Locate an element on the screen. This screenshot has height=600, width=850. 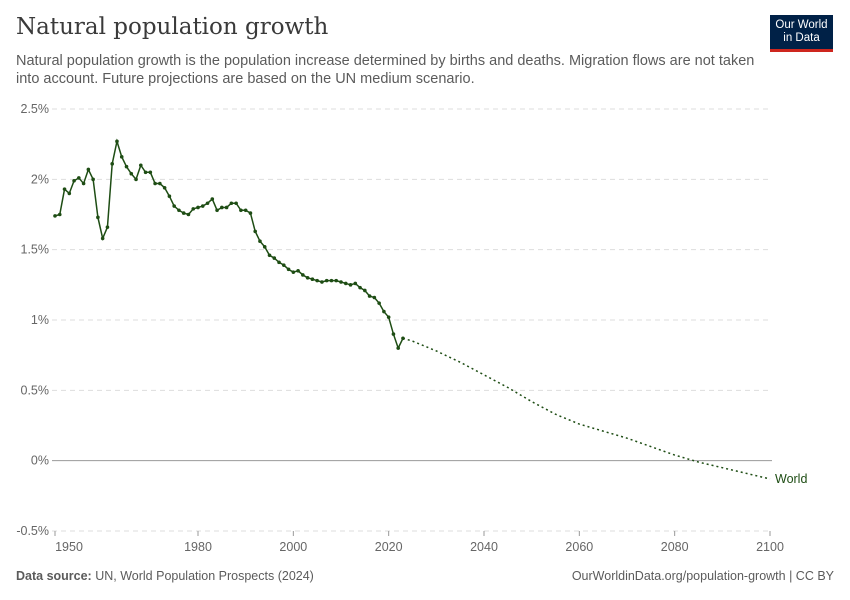
x-tick-label: 2000 is located at coordinates (293, 547).